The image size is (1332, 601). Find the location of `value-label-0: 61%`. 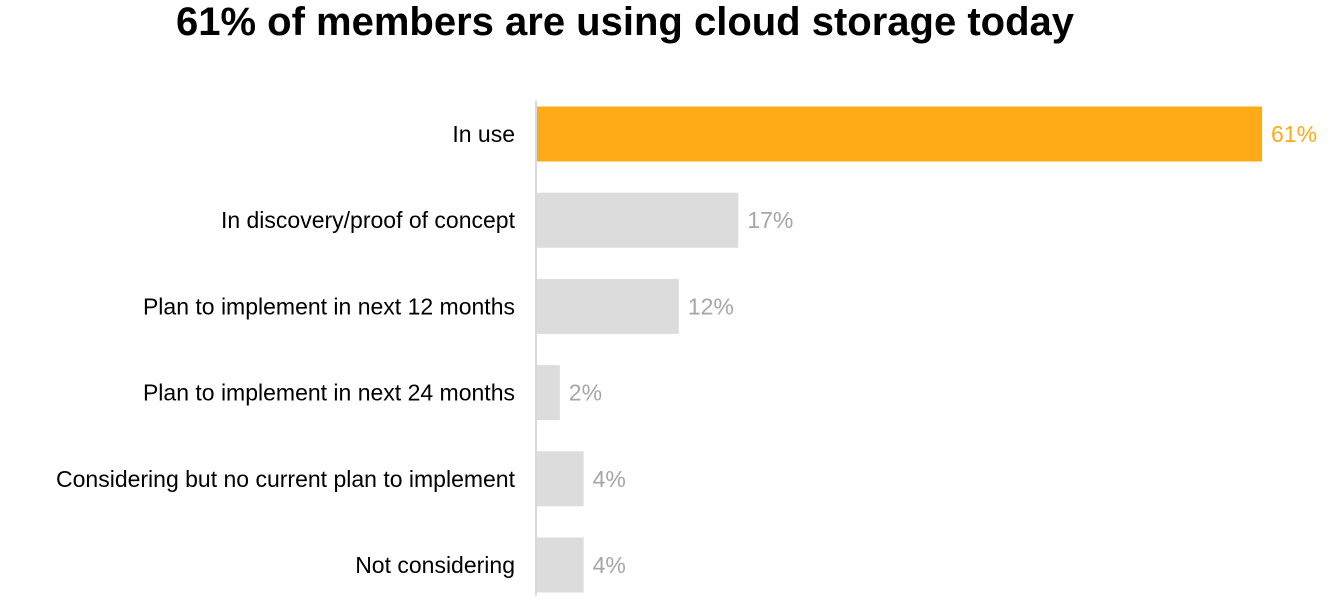

value-label-0: 61% is located at coordinates (1294, 134).